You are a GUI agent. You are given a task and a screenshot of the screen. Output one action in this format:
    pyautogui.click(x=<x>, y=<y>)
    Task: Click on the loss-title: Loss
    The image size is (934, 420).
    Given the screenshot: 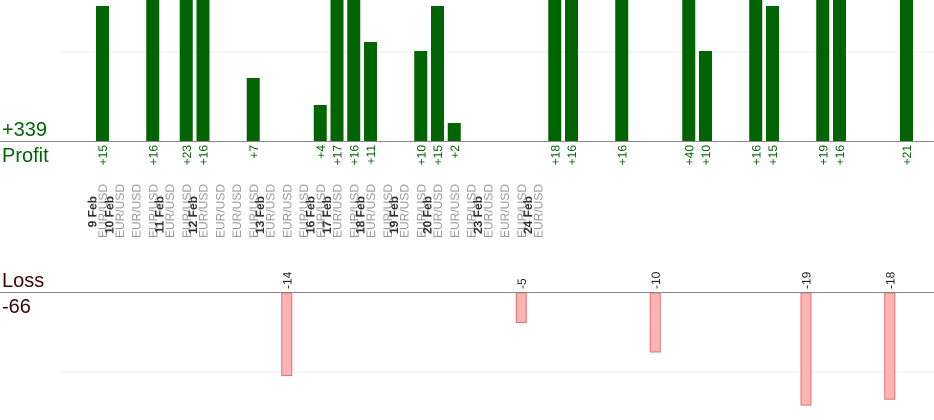 What is the action you would take?
    pyautogui.click(x=23, y=281)
    